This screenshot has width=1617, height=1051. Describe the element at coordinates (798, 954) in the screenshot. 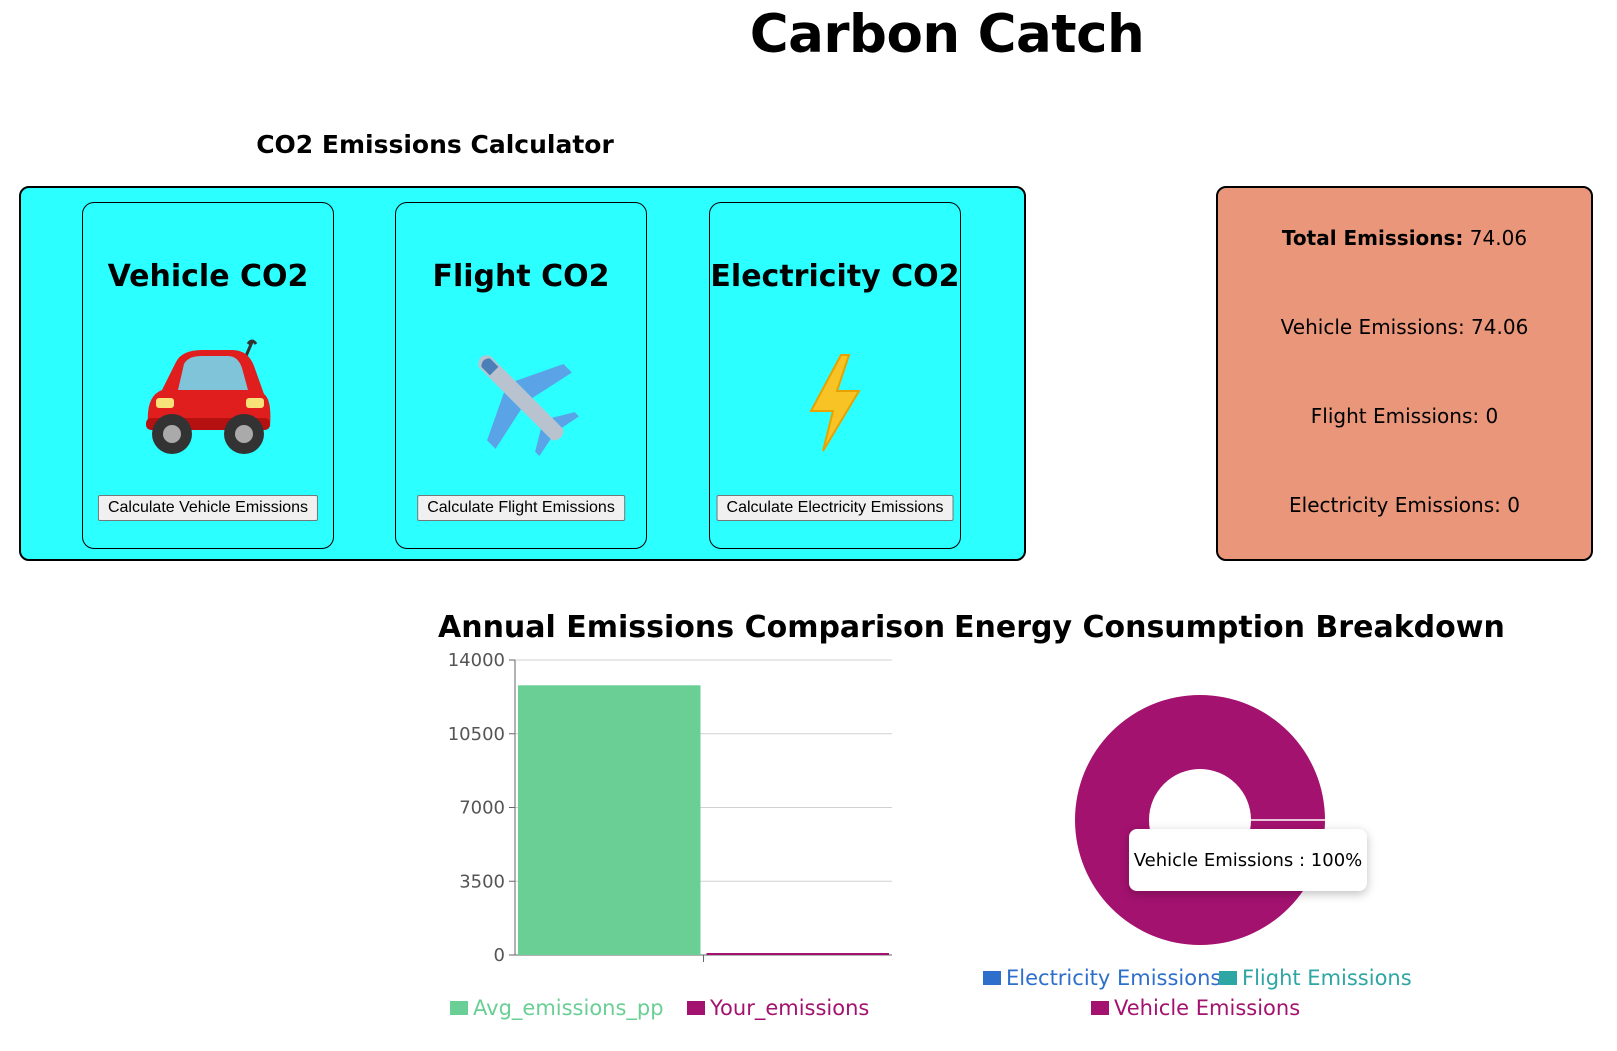

I see `bar-your_emissions` at that location.